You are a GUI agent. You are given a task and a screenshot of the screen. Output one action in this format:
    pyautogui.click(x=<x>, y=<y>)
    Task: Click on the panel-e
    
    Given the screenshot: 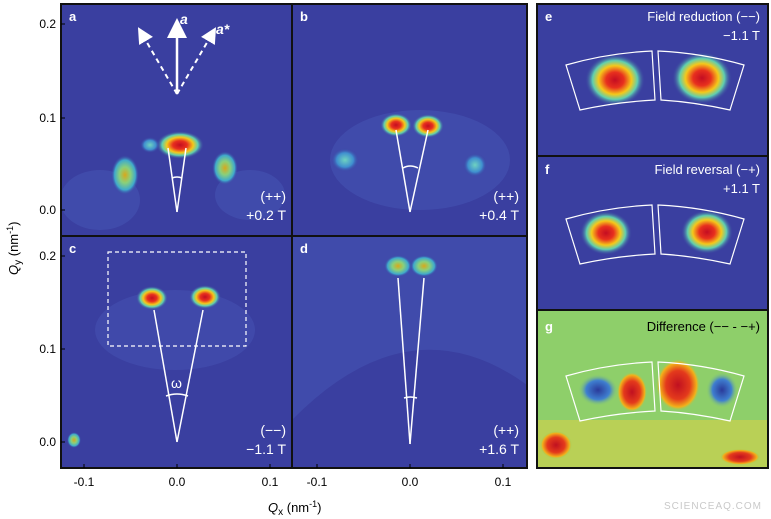 What is the action you would take?
    pyautogui.click(x=652, y=80)
    